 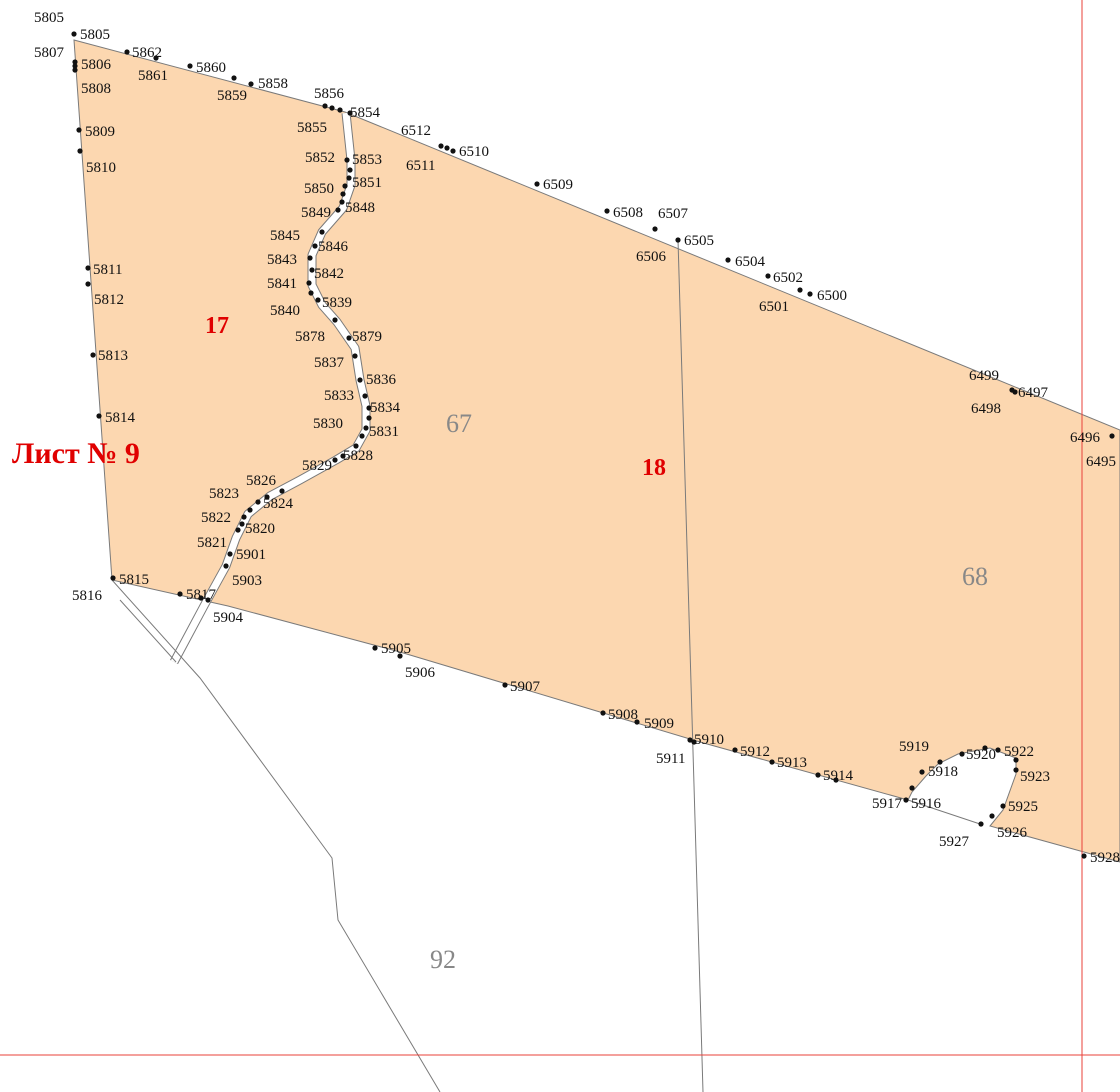 What do you see at coordinates (385, 408) in the screenshot?
I see `point-label: 5834` at bounding box center [385, 408].